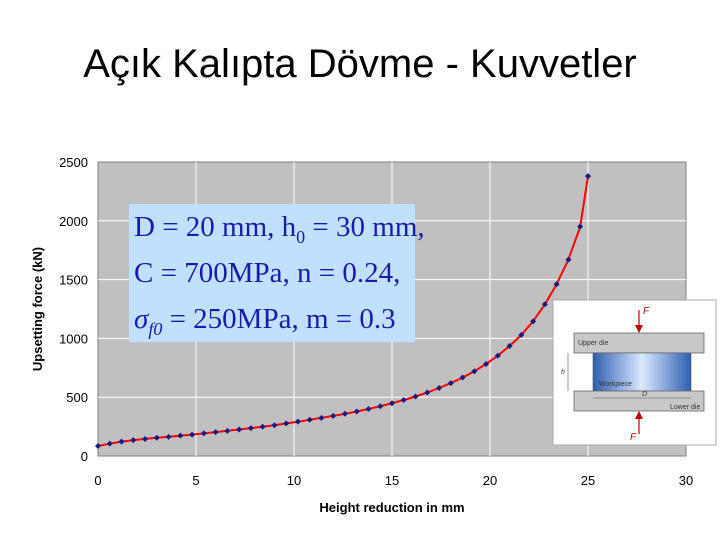 This screenshot has width=720, height=540. Describe the element at coordinates (685, 407) in the screenshot. I see `lower-die-label: Lower die` at that location.